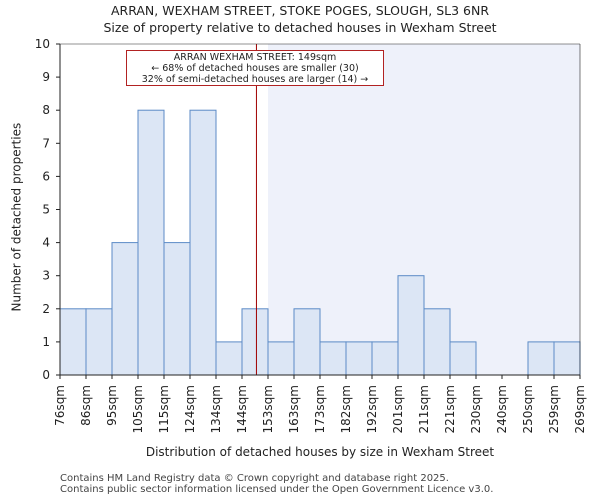  I want to click on x-tick-label-173sqm: 173sqm, so click(320, 409).